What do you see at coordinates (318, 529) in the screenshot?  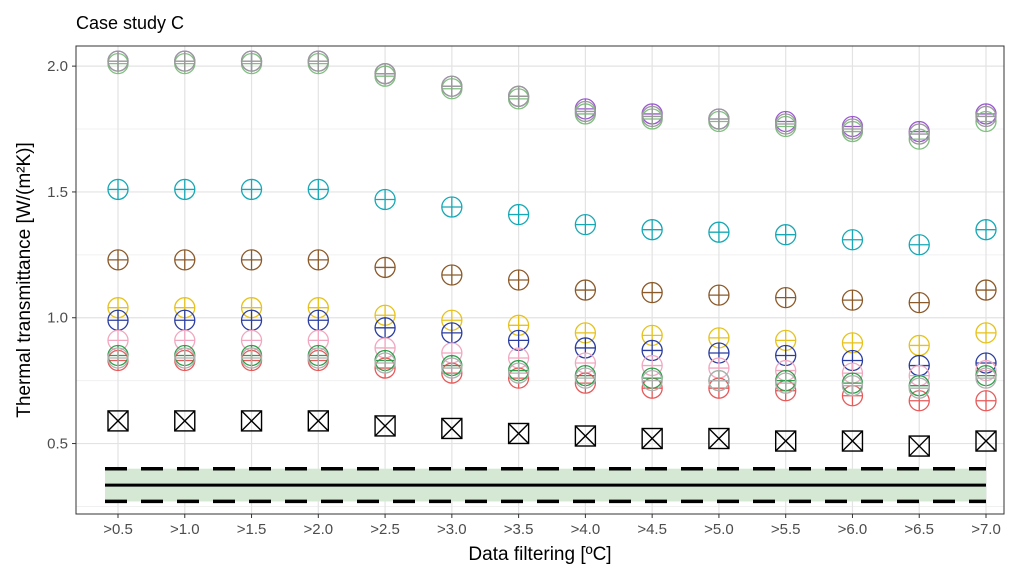 I see `x-tick-label: >2.0` at bounding box center [318, 529].